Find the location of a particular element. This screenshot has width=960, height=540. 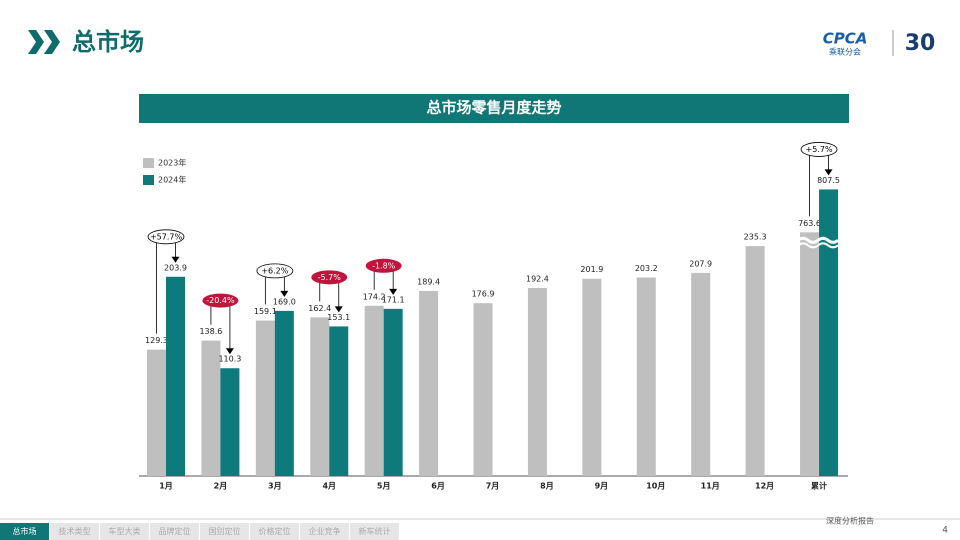

footer-tab-label: 企业竞争 is located at coordinates (325, 531).